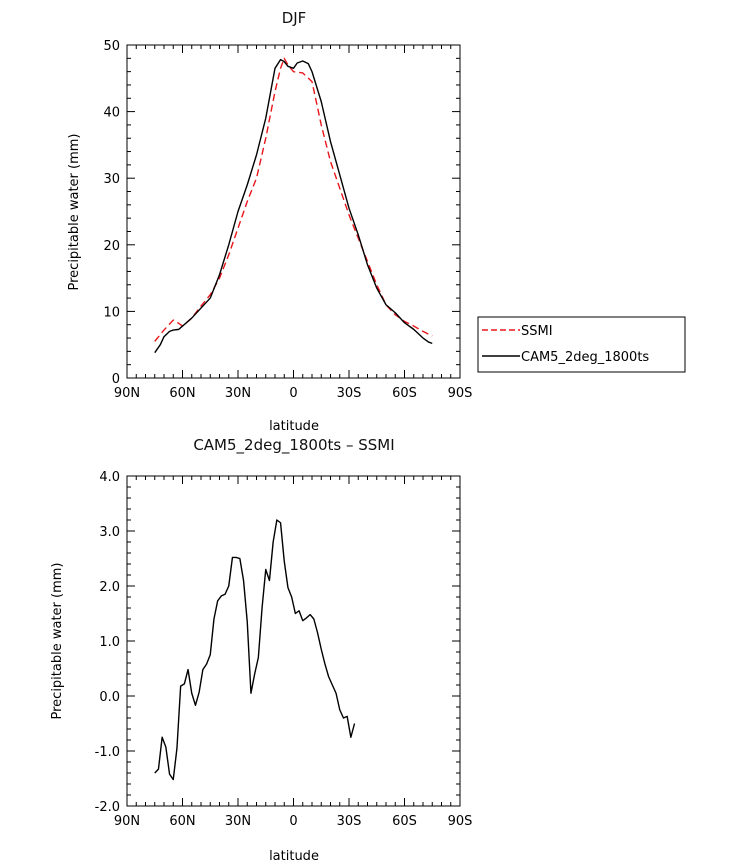 The width and height of the screenshot is (733, 866). I want to click on bottom-panel-title: CAM5_2deg_1800ts – SSMI, so click(293, 445).